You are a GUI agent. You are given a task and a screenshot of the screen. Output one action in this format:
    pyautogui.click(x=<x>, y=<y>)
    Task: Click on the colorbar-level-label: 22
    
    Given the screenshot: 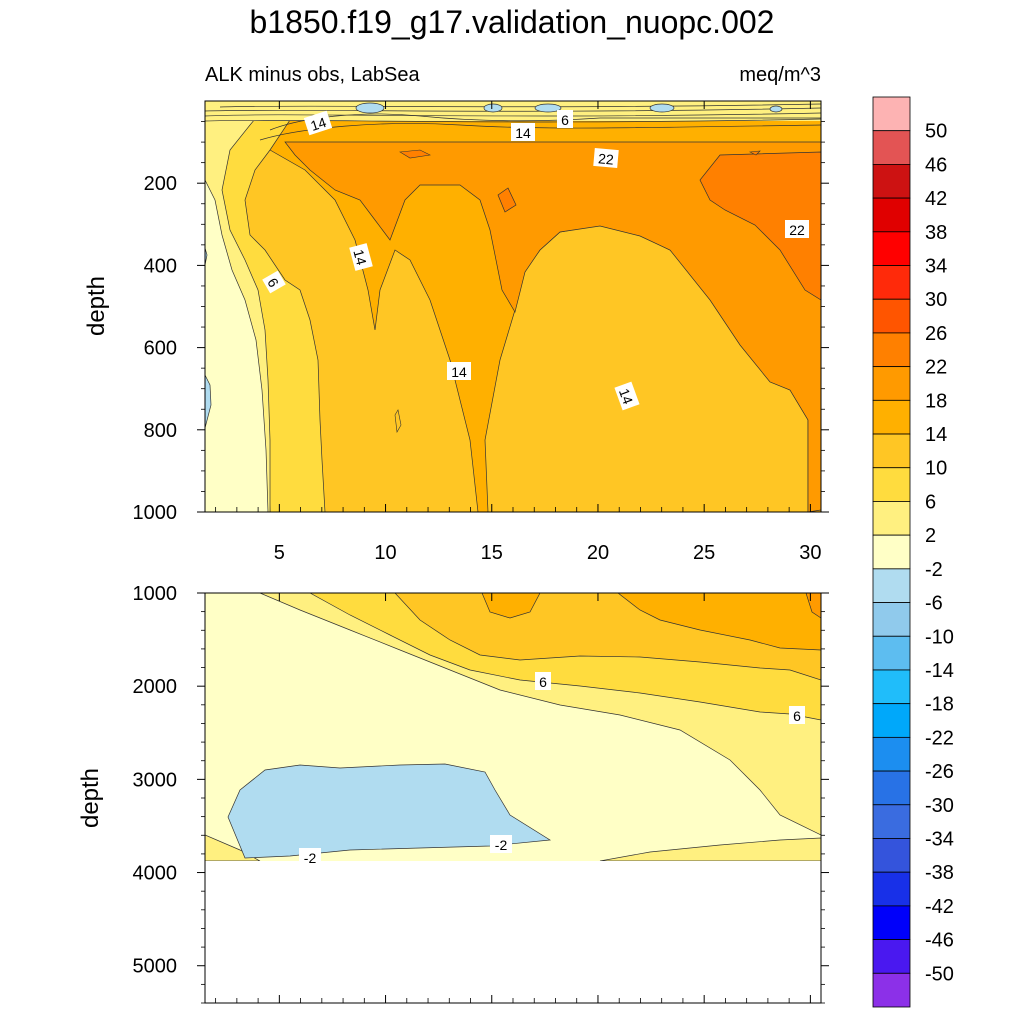 What is the action you would take?
    pyautogui.click(x=936, y=368)
    